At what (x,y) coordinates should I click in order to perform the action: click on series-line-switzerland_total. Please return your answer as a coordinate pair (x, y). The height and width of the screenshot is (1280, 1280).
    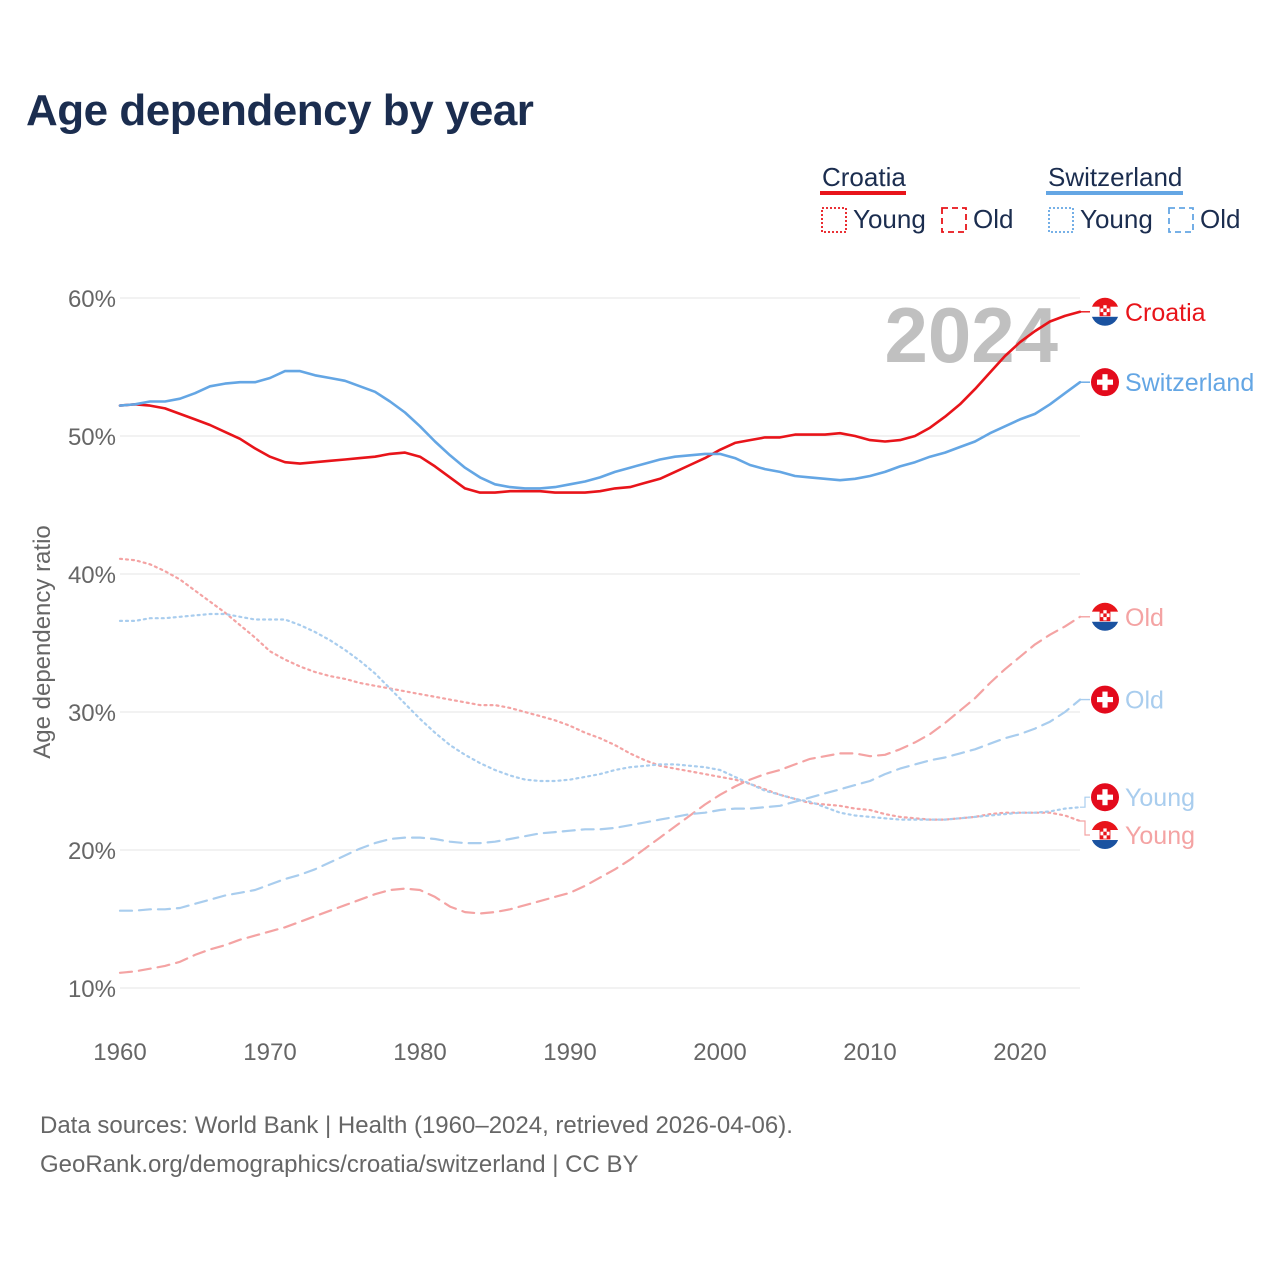
    Looking at the image, I should click on (600, 429).